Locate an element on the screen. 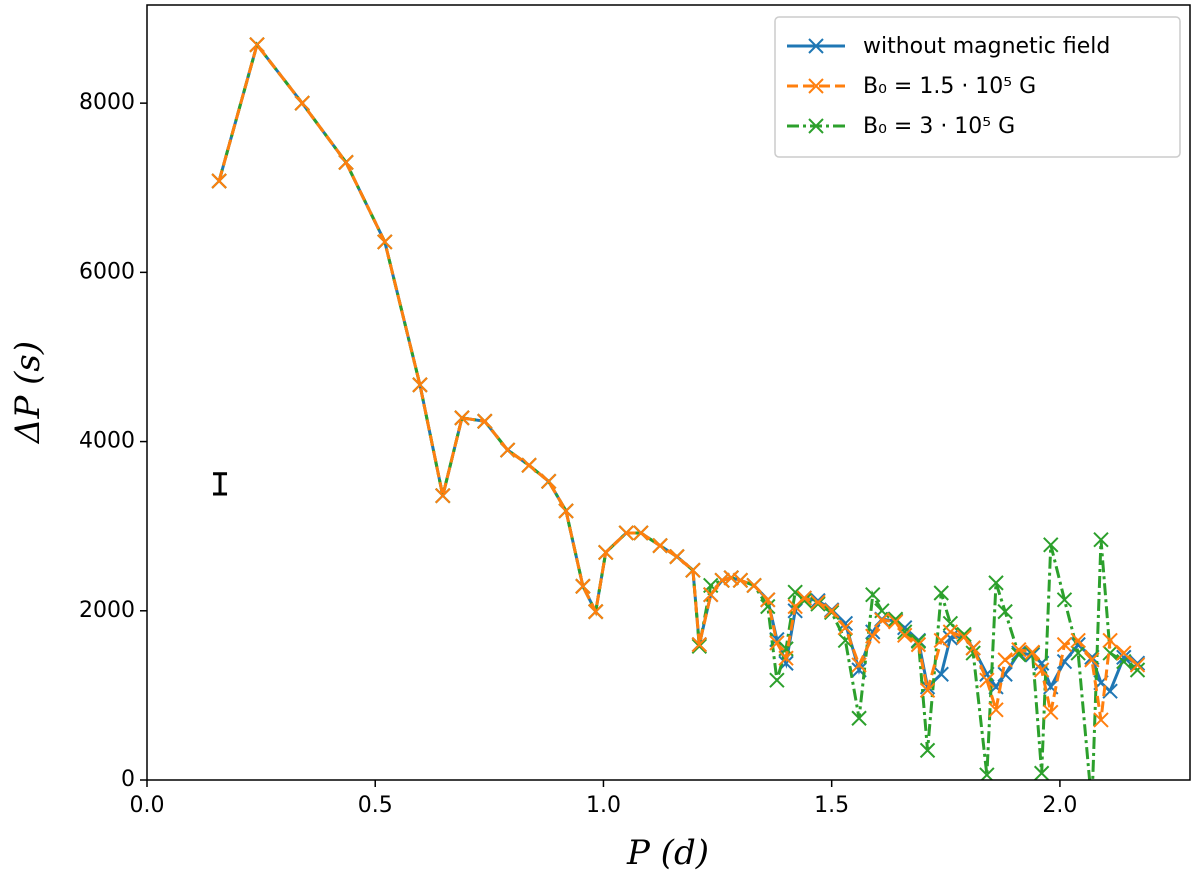 Image resolution: width=1200 pixels, height=883 pixels. legend-label: without magnetic field is located at coordinates (986, 46).